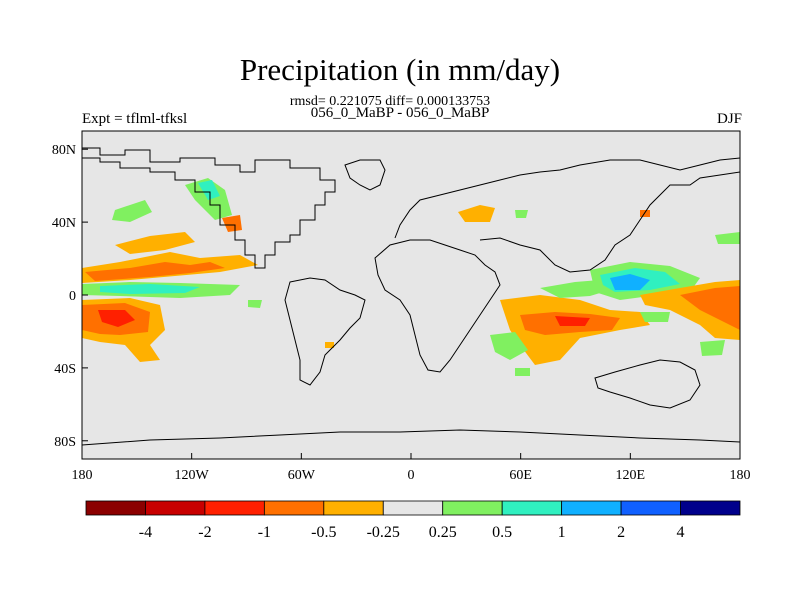 The width and height of the screenshot is (800, 600). Describe the element at coordinates (204, 532) in the screenshot. I see `colorbar-label: -2` at that location.